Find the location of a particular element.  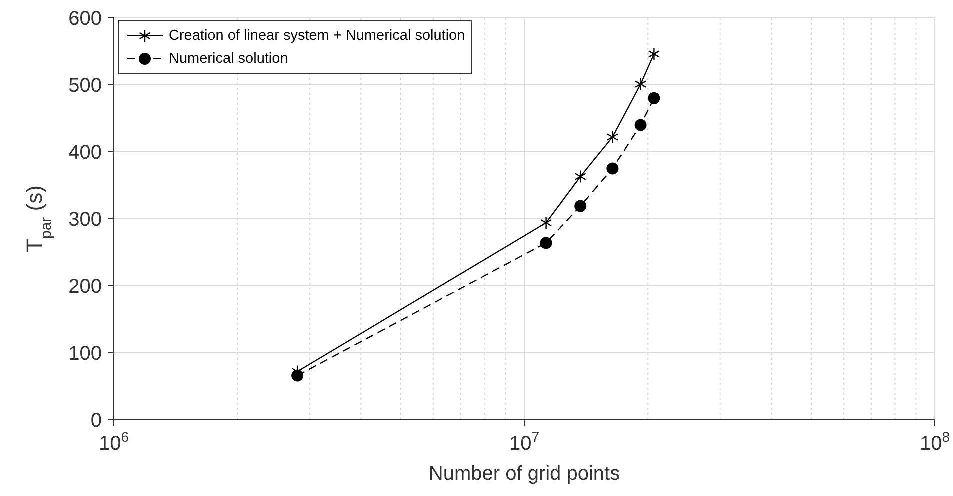

legend-label: Numerical solution is located at coordinates (228, 58).